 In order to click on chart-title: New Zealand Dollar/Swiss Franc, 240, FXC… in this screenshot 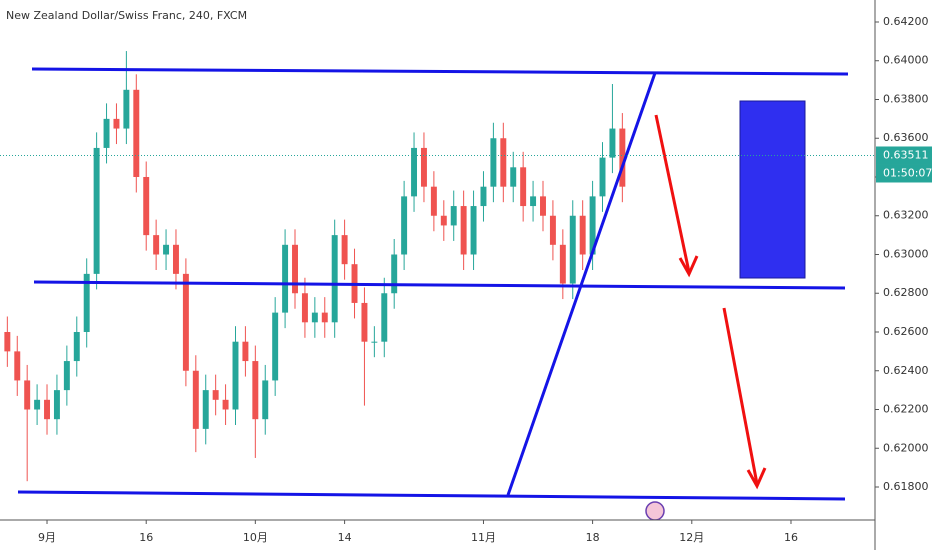, I will do `click(126, 15)`.